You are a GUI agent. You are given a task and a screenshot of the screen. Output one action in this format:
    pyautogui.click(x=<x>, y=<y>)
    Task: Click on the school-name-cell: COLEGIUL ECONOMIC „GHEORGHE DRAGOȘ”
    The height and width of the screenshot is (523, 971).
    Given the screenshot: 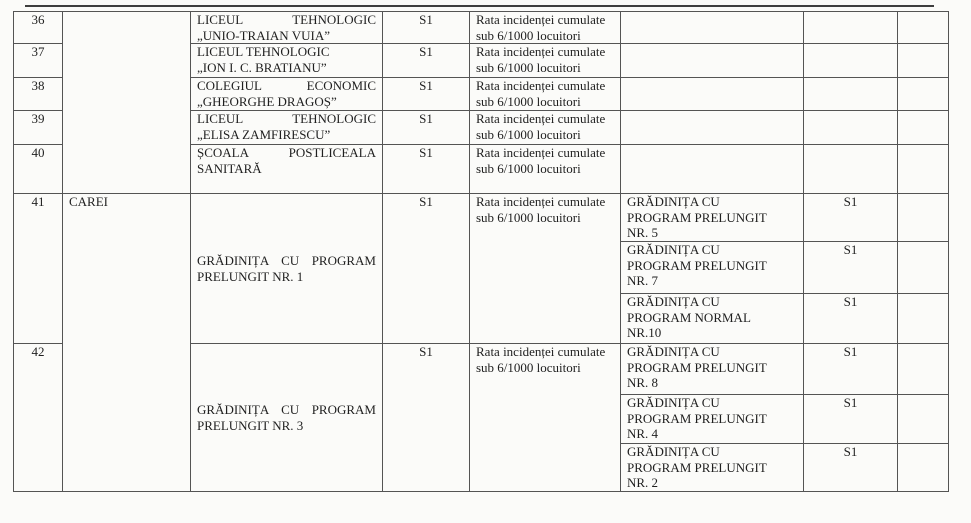 What is the action you would take?
    pyautogui.click(x=286, y=94)
    